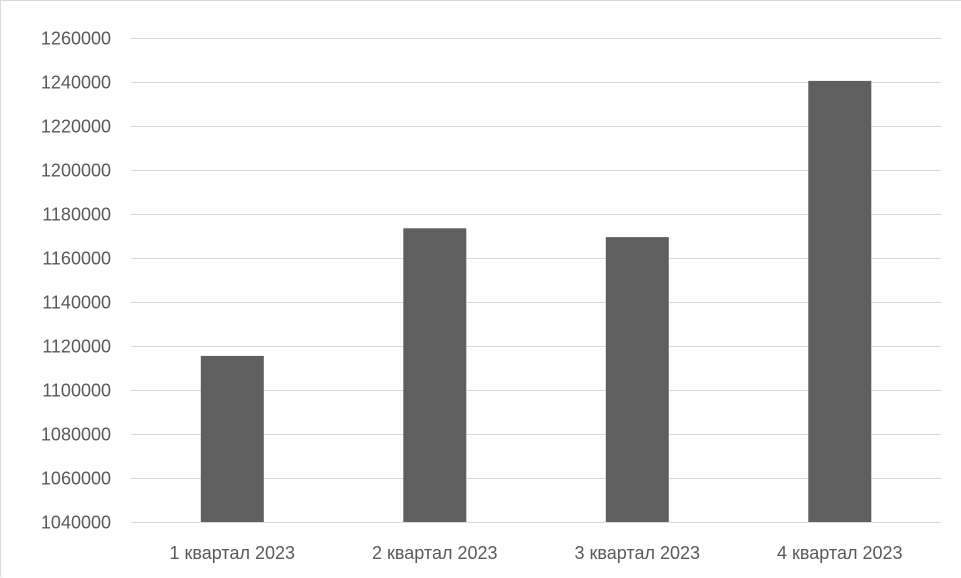 This screenshot has height=578, width=961. I want to click on y-tick-label: 1180000, so click(76, 215).